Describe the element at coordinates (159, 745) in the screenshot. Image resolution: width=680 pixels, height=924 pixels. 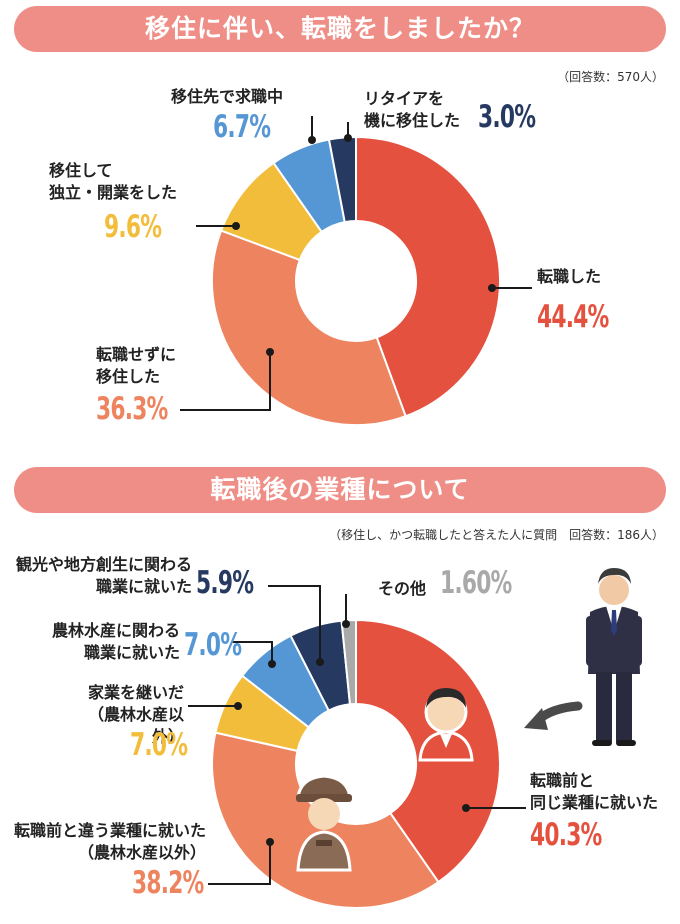
I see `pct-family-business: 7.0%` at that location.